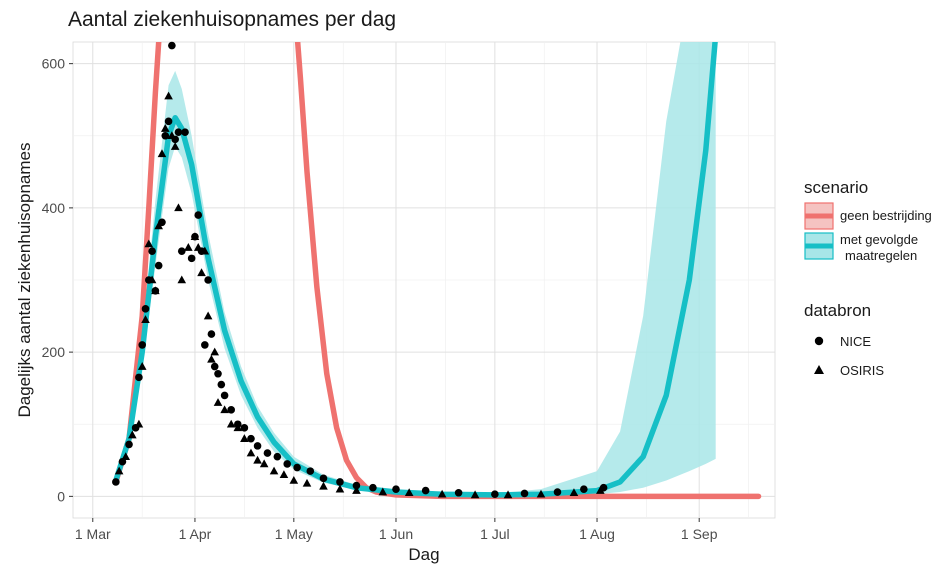  What do you see at coordinates (54, 352) in the screenshot?
I see `y-tick-label: 200` at bounding box center [54, 352].